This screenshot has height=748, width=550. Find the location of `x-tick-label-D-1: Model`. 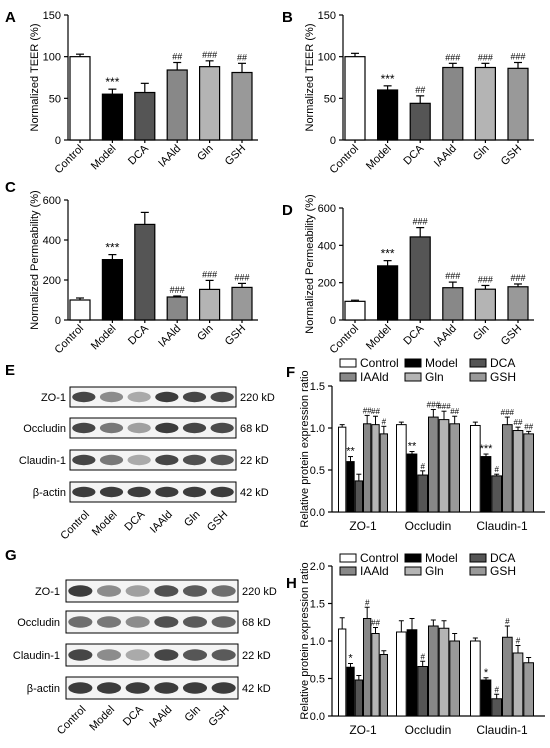

x-tick-label-D-1: Model is located at coordinates (379, 338).